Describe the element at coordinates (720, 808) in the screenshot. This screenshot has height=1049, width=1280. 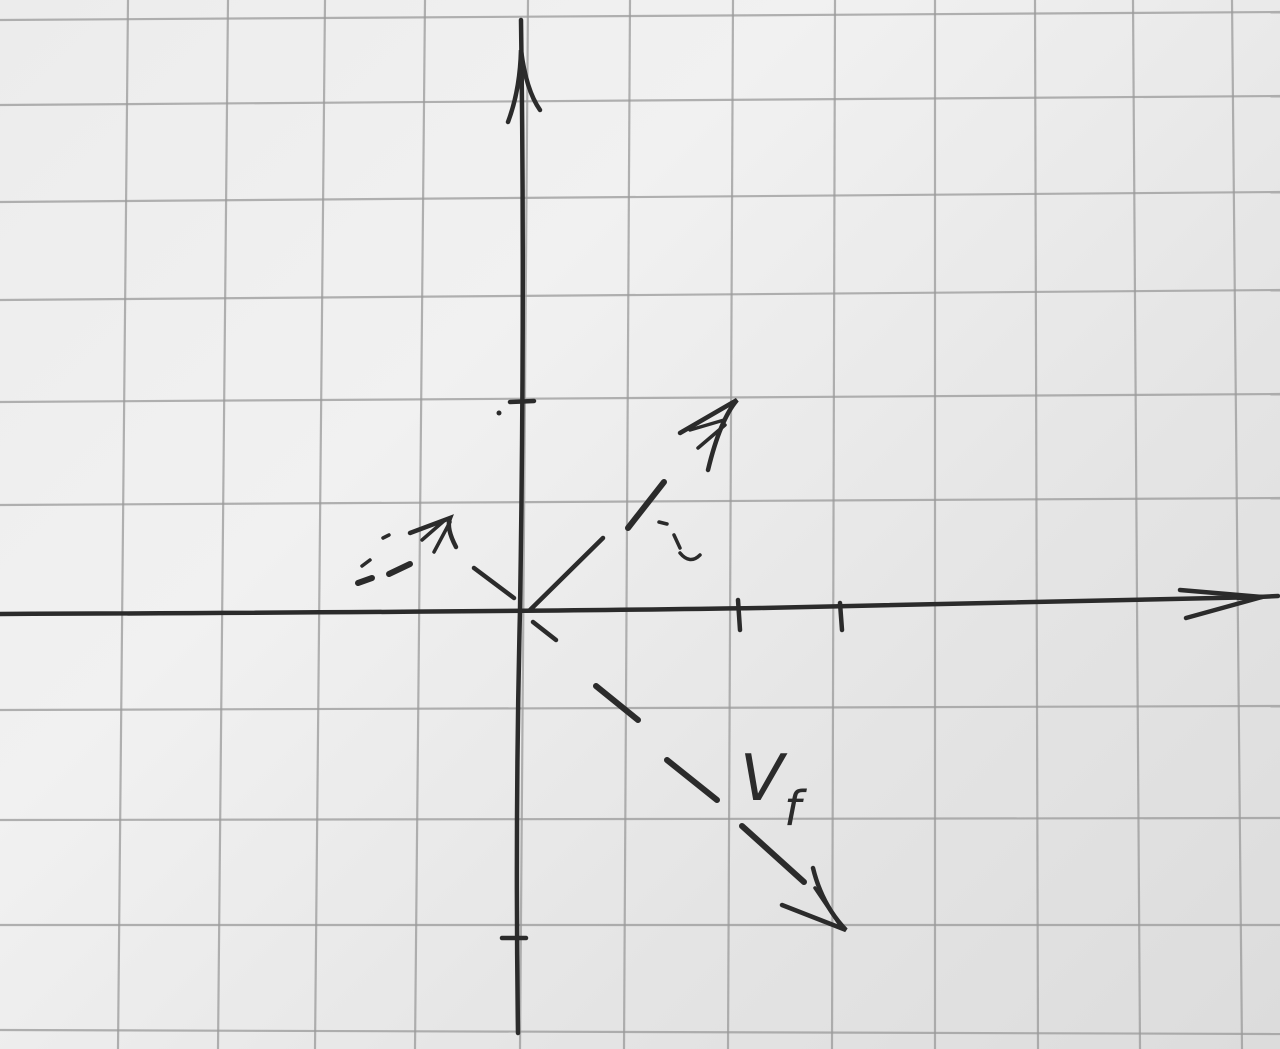
I see `final-velocity-vector` at that location.